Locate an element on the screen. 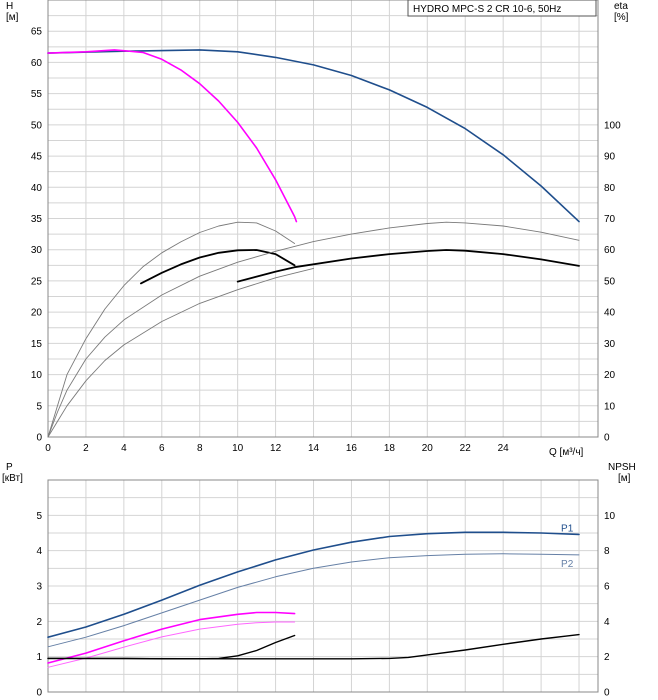  top-ytick-label: 30 is located at coordinates (37, 250).